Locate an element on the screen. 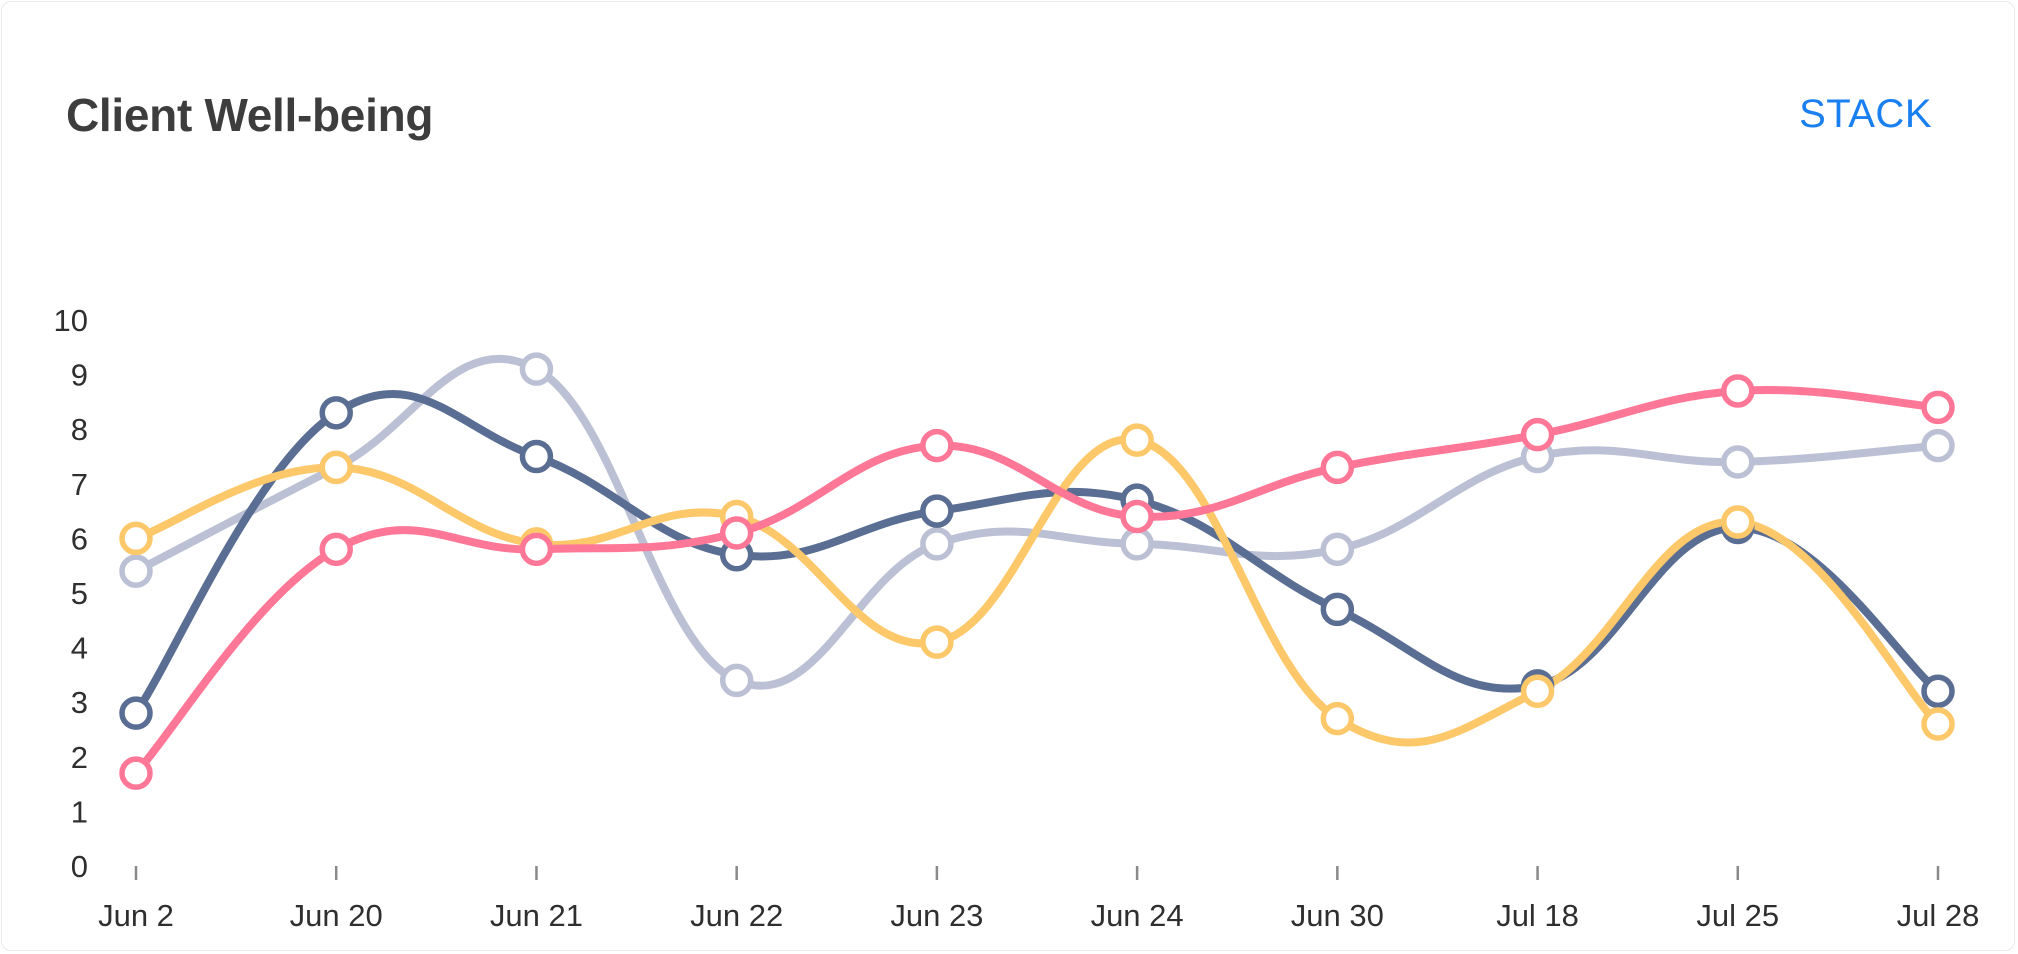  y-tick-label: 7 is located at coordinates (79, 484).